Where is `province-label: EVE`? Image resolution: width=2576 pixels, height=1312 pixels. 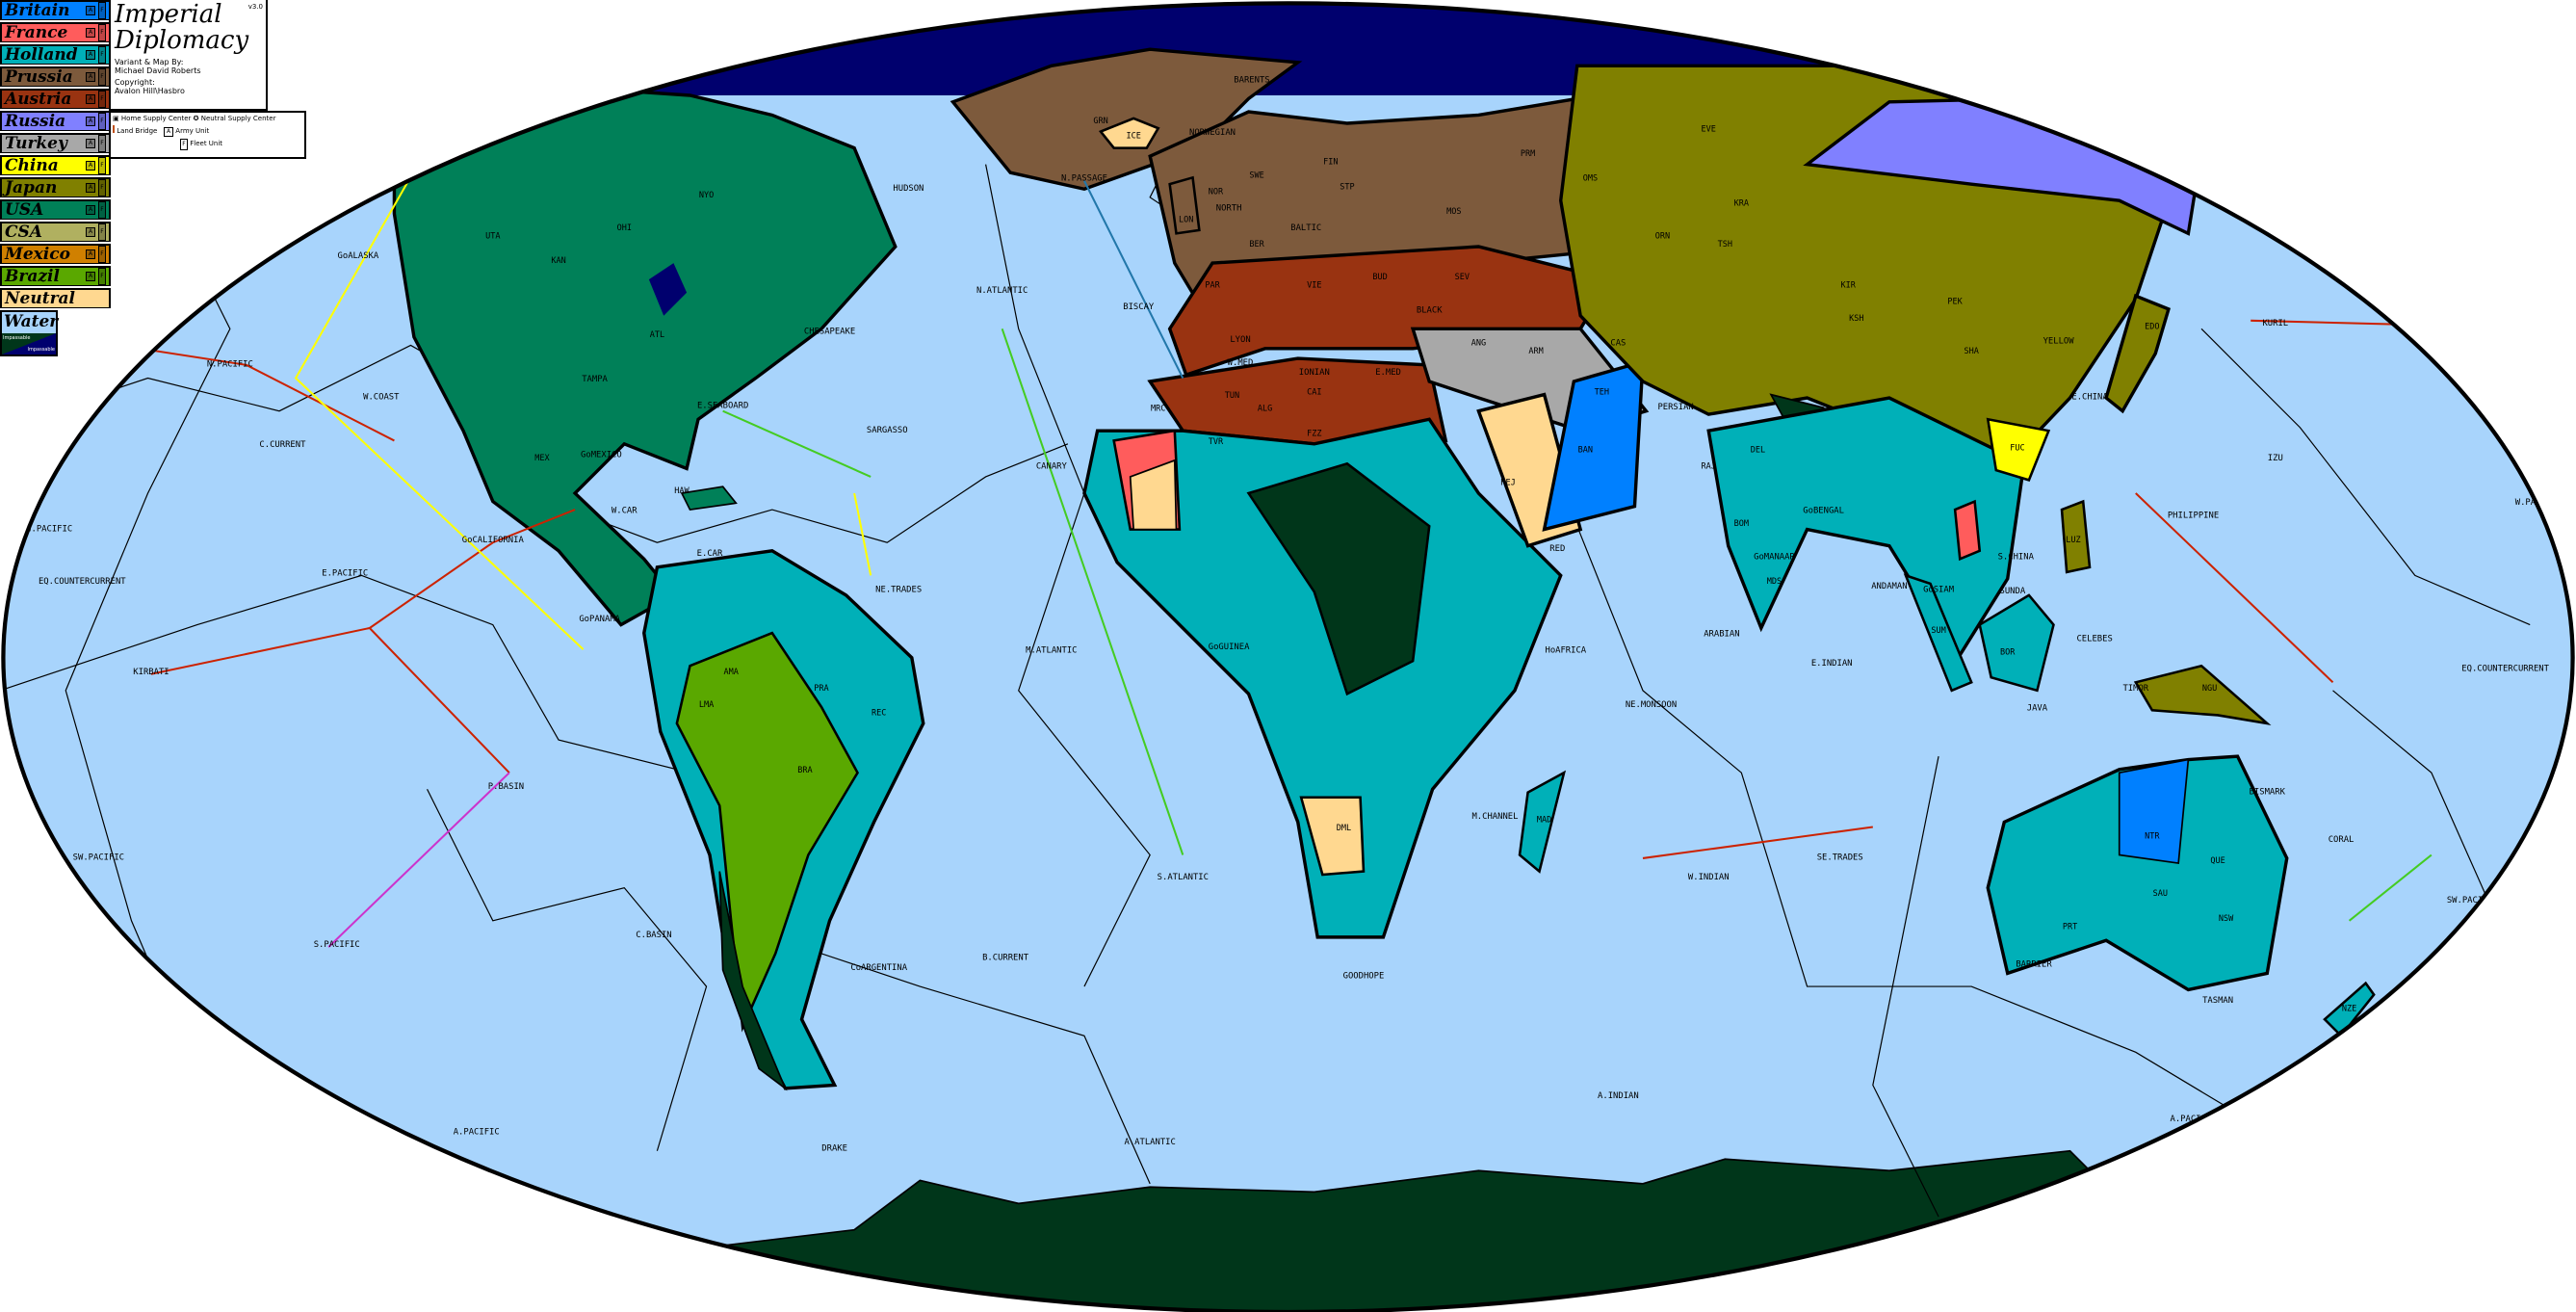
province-label: EVE is located at coordinates (1709, 130).